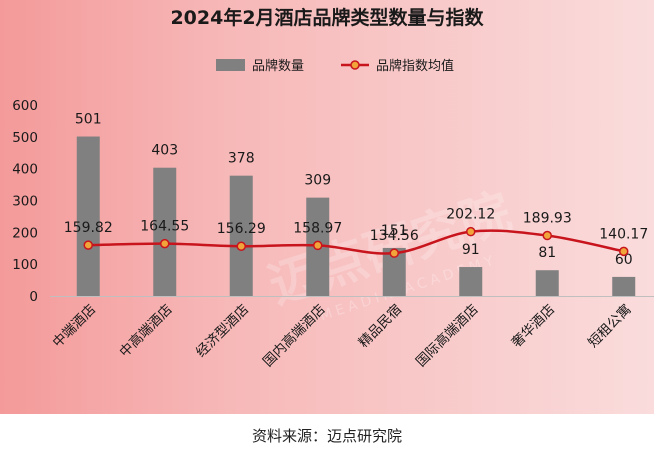  I want to click on y-tick-label: 0, so click(33, 297).